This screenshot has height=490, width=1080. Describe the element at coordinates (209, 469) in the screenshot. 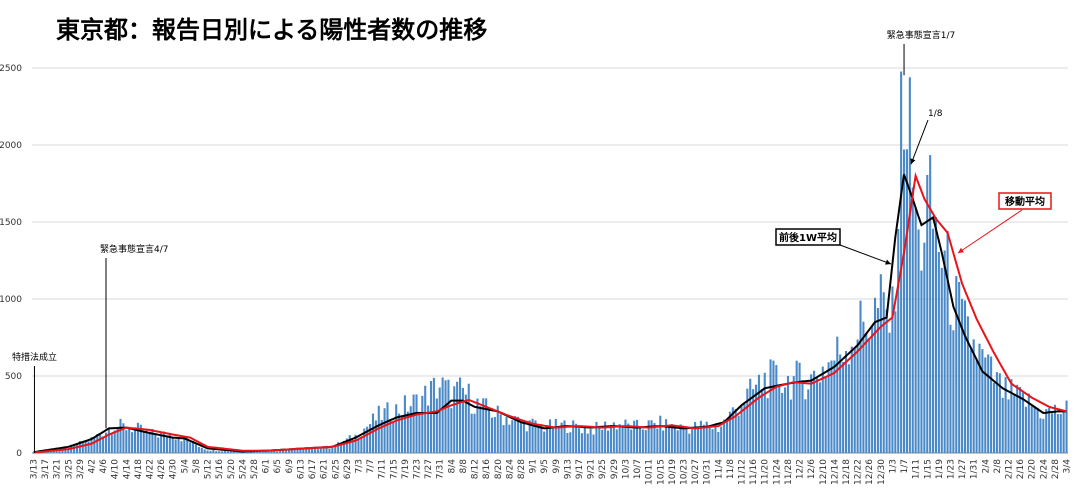

I see `x-tick-label: 5/12` at that location.